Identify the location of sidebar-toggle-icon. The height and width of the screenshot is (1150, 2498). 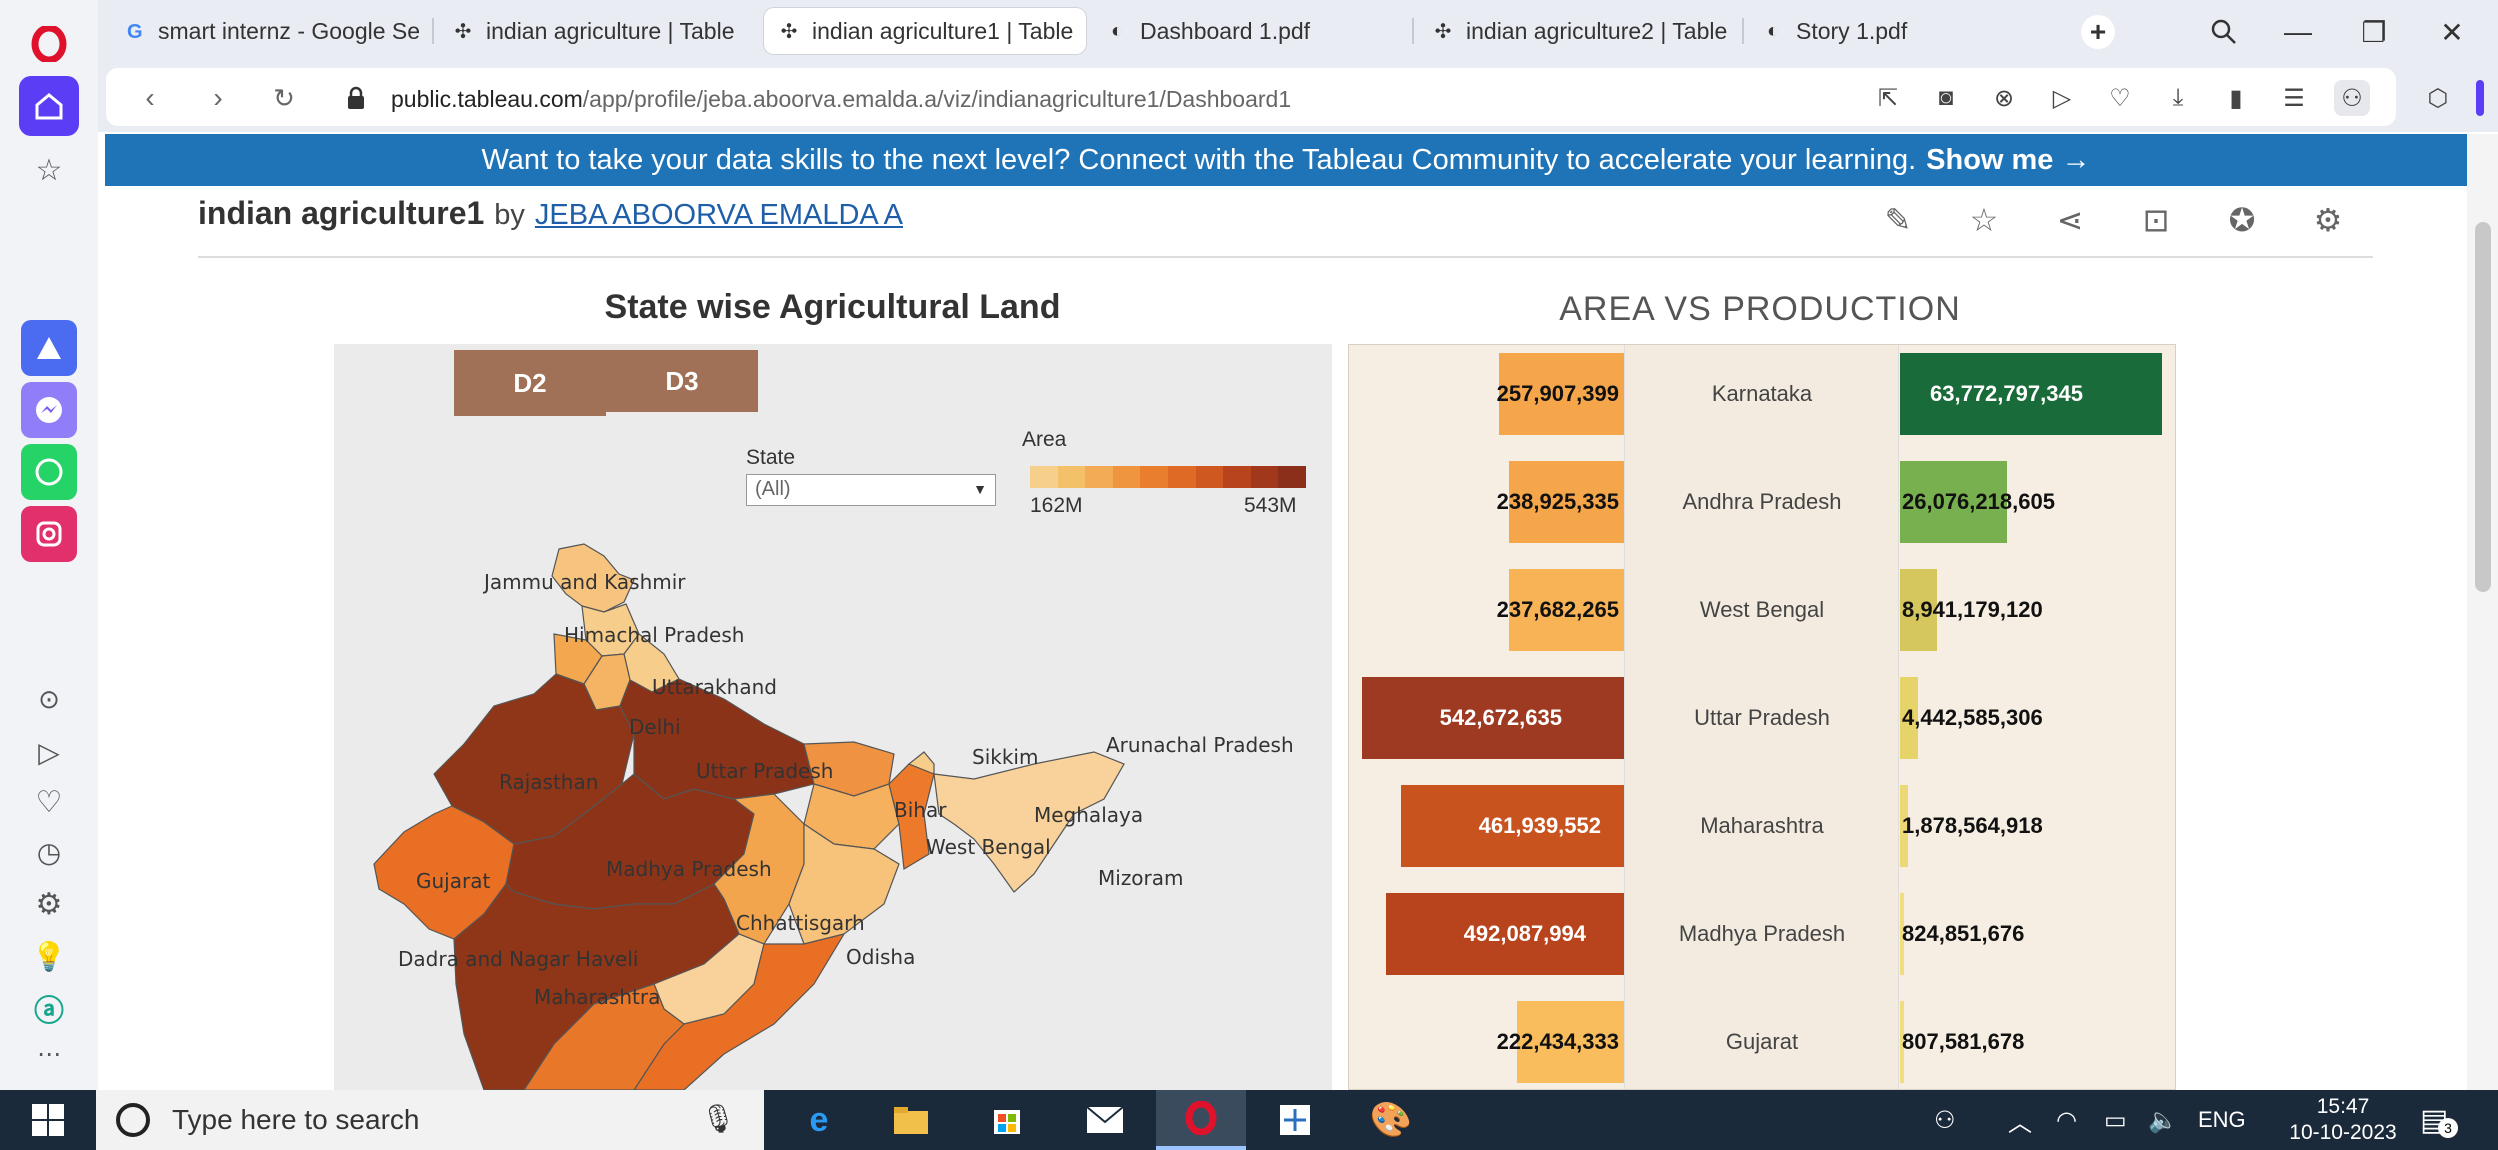
(2480, 98).